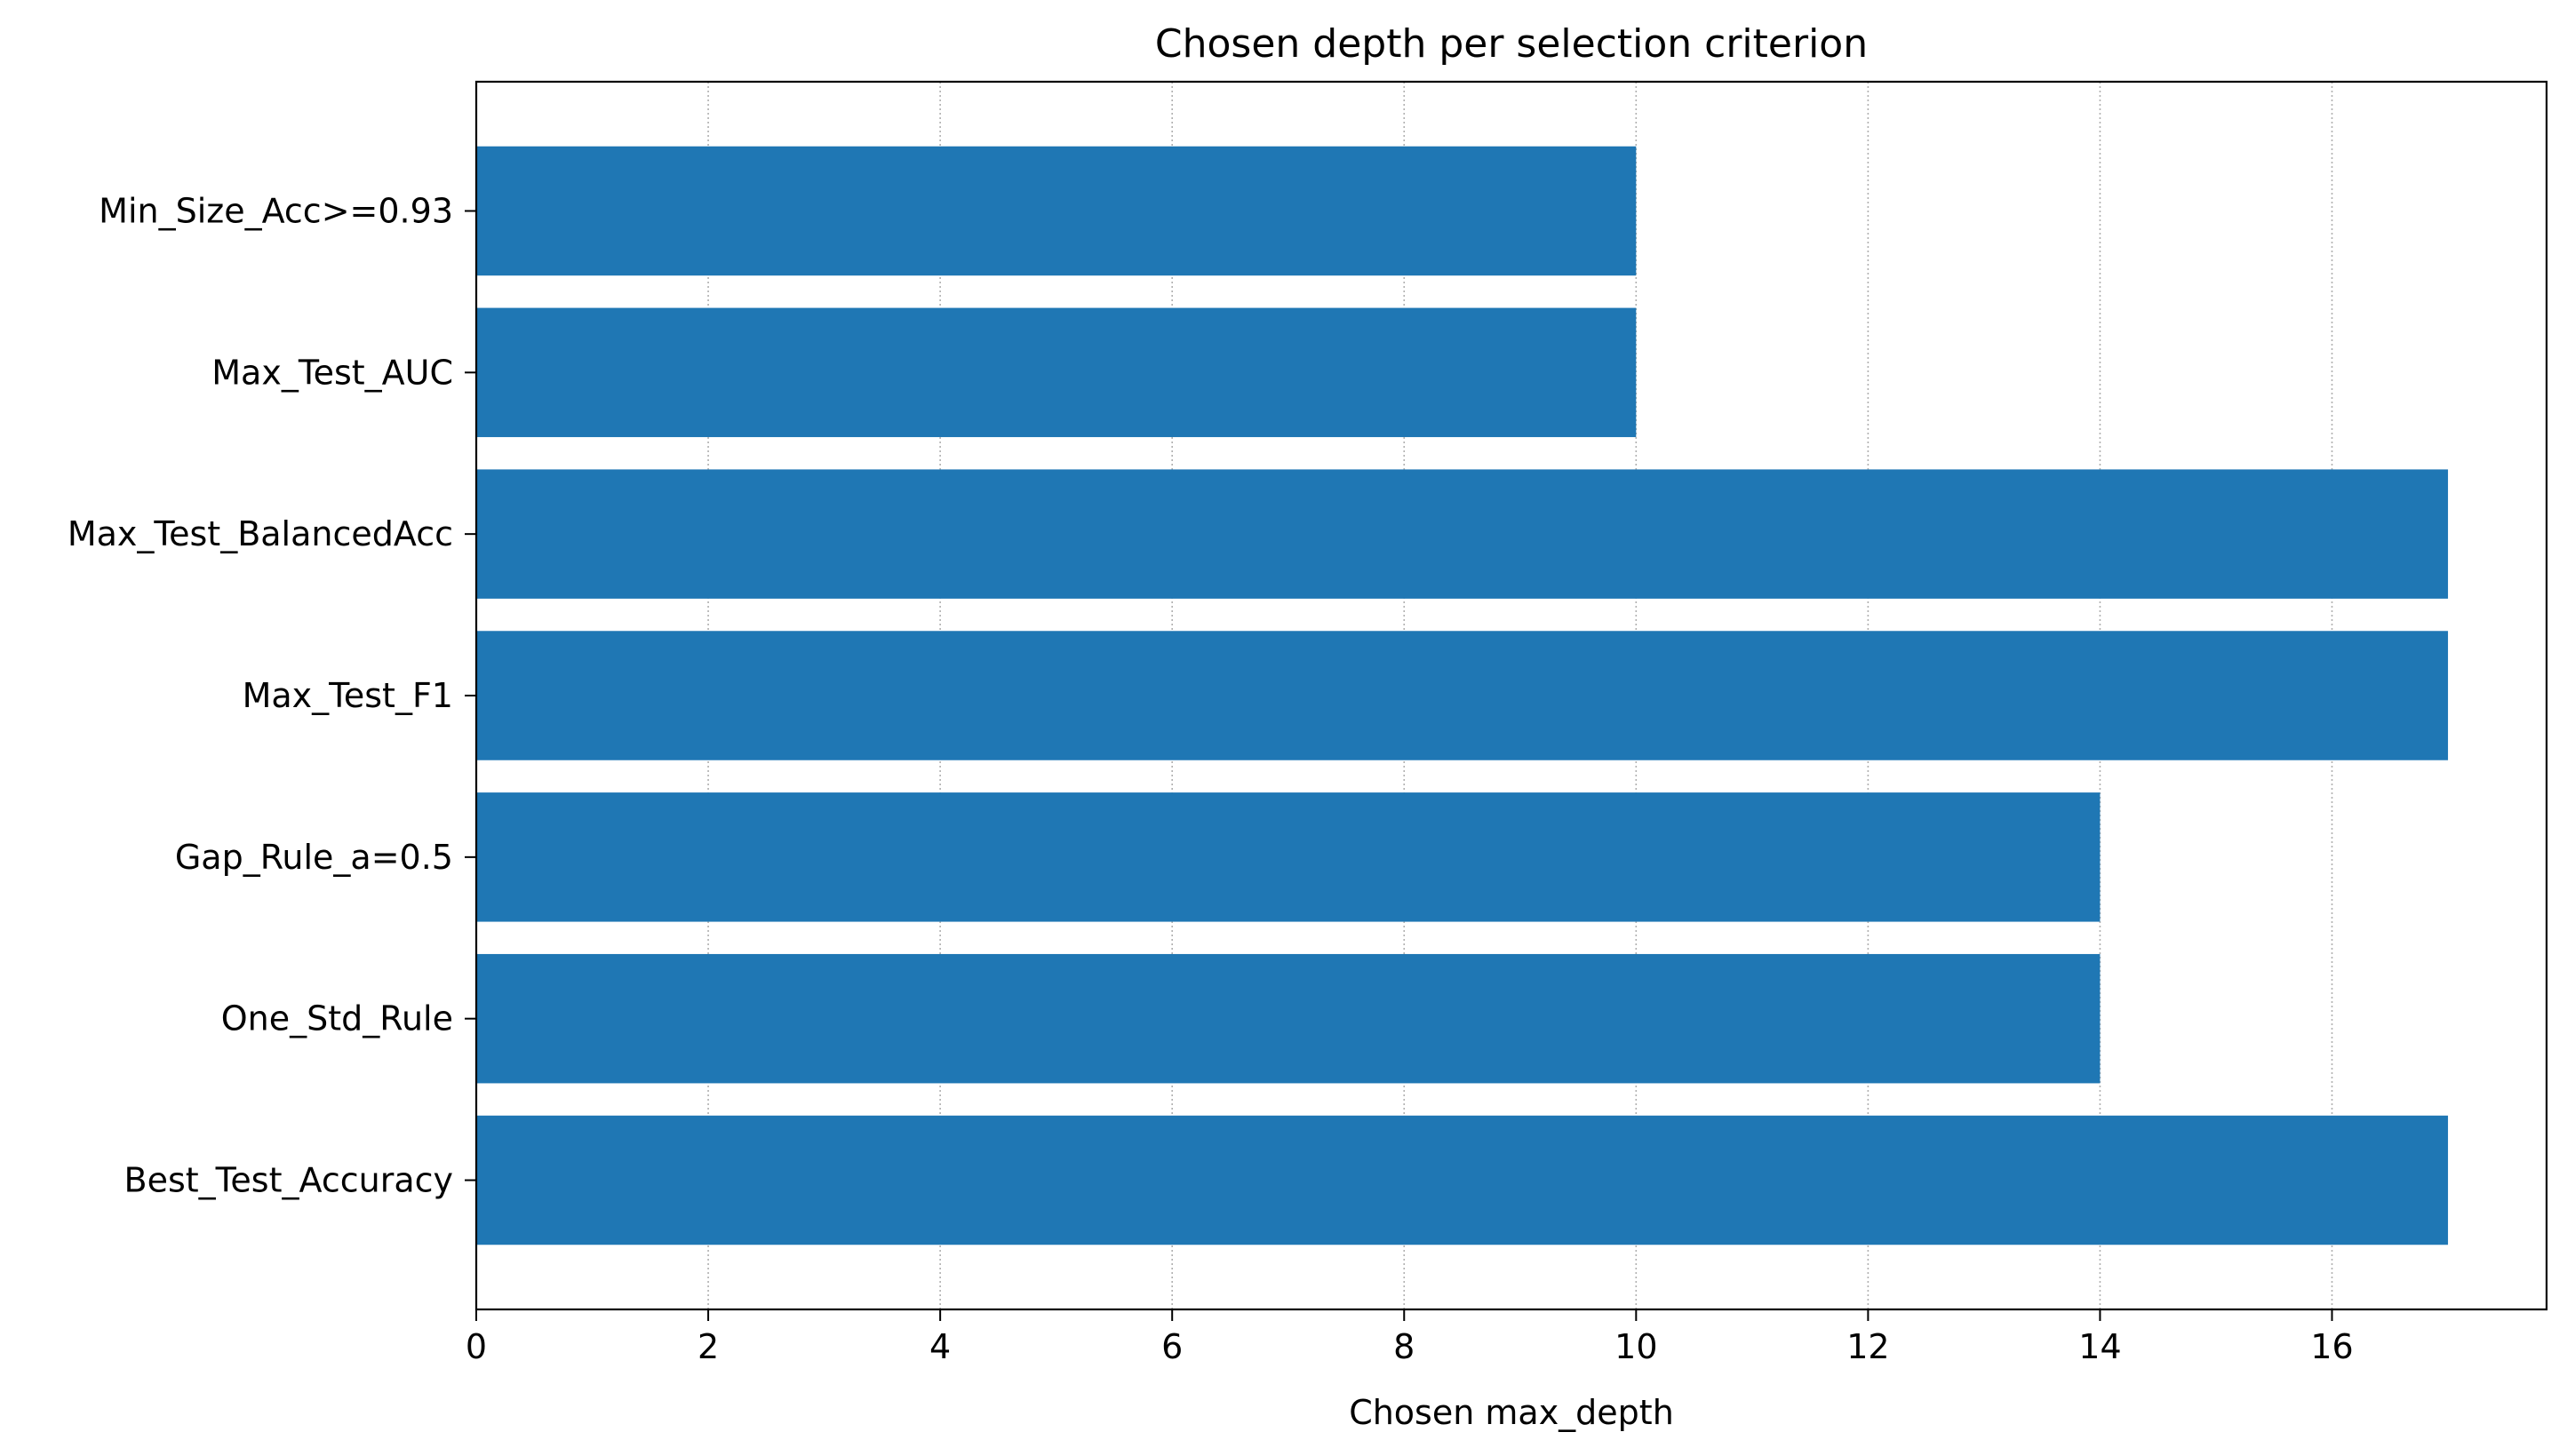 This screenshot has width=2567, height=1456. What do you see at coordinates (1511, 44) in the screenshot?
I see `chart-title: Chosen depth per selection criterion` at bounding box center [1511, 44].